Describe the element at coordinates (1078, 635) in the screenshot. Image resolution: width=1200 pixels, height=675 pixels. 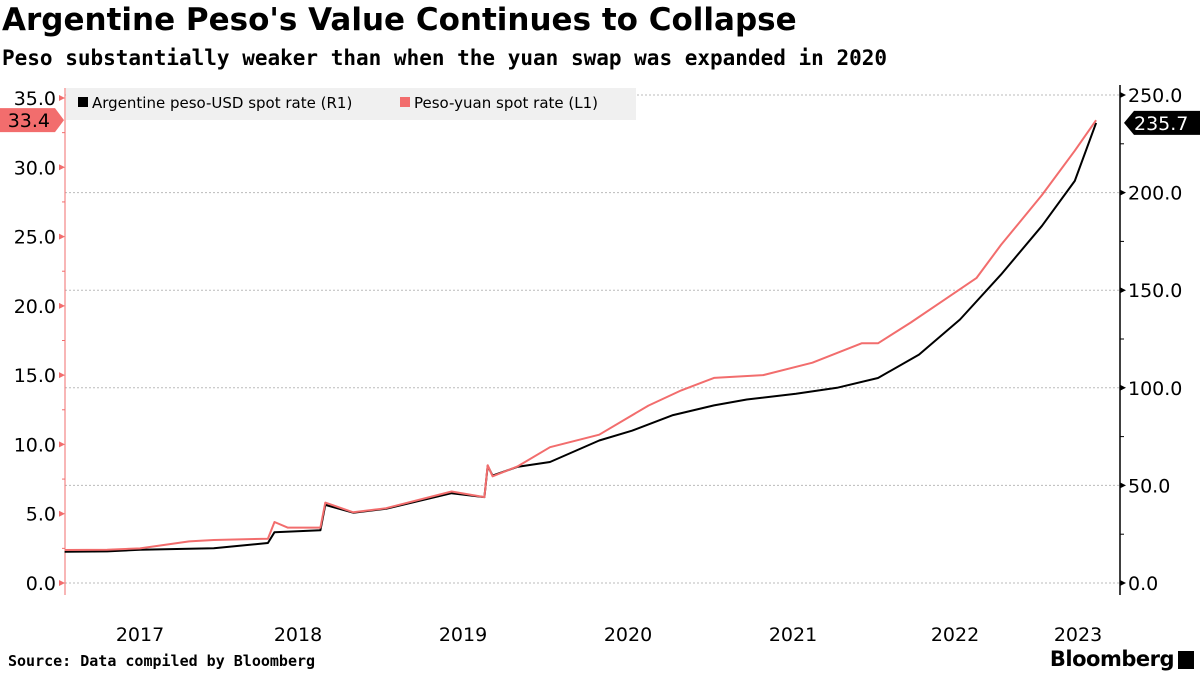
I see `x-tick-label: 2023` at that location.